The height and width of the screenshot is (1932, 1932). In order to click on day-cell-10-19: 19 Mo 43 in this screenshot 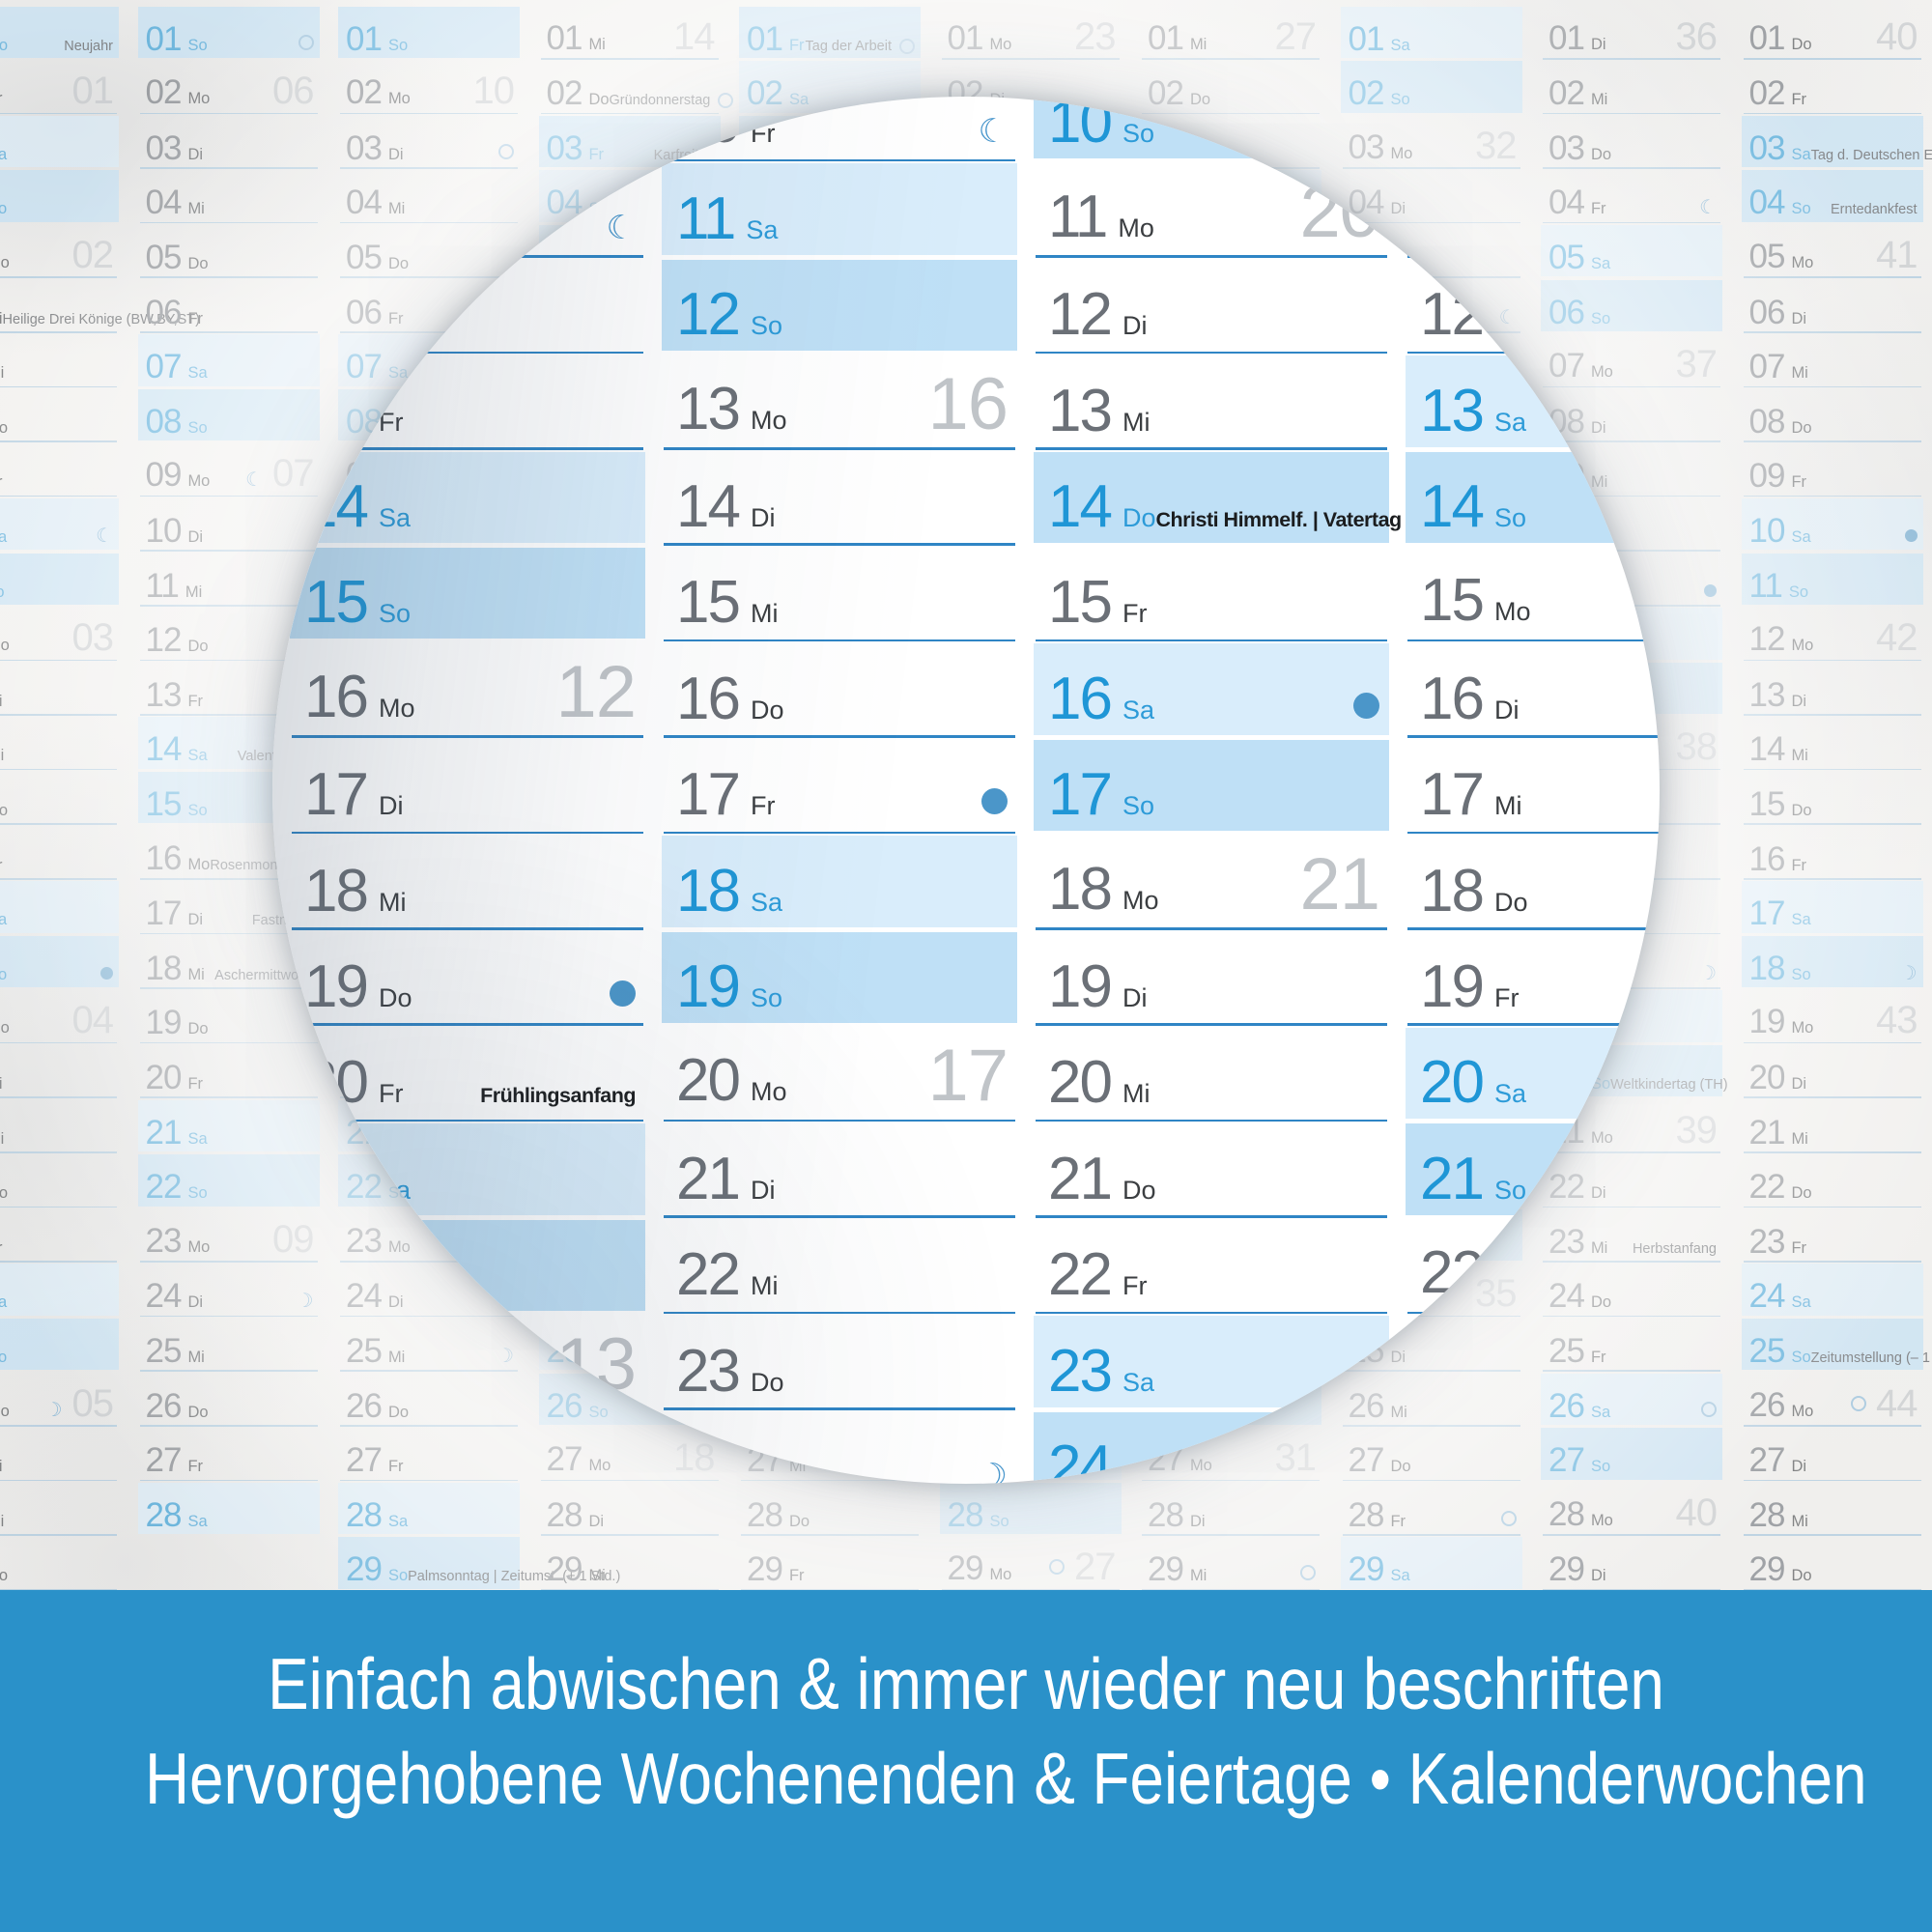, I will do `click(1832, 1016)`.